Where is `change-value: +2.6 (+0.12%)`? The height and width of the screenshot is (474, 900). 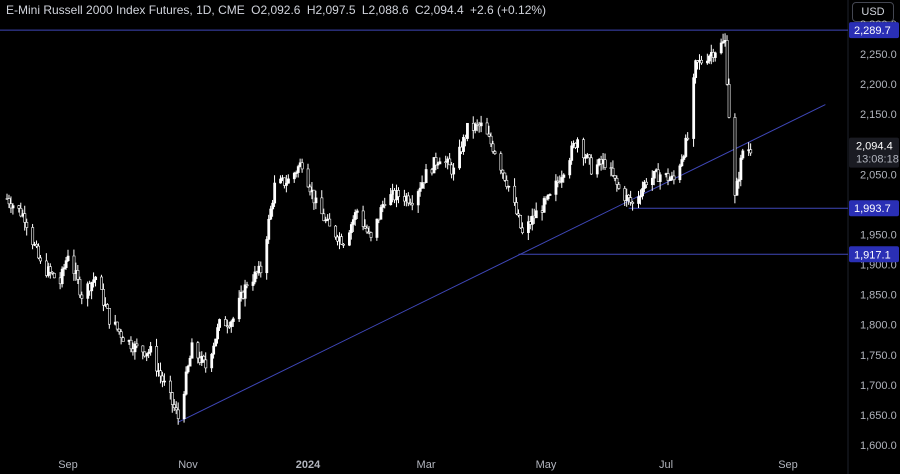 change-value: +2.6 (+0.12%) is located at coordinates (508, 10).